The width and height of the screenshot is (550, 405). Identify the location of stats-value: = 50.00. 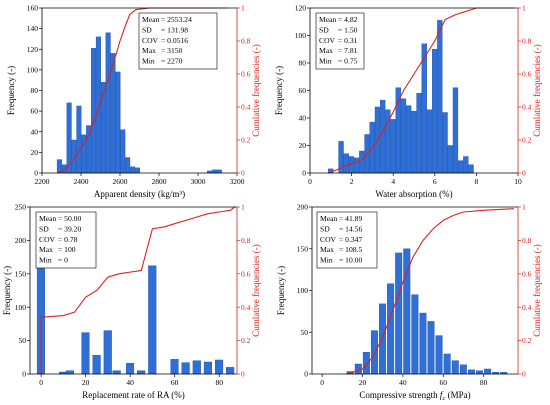
(69, 218).